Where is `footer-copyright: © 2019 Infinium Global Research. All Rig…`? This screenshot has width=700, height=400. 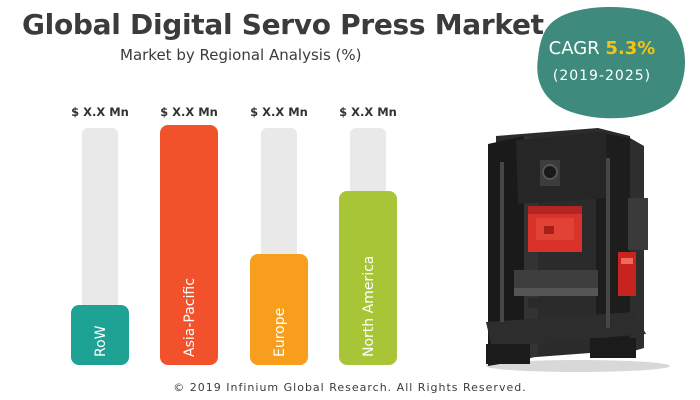 footer-copyright: © 2019 Infinium Global Research. All Rig… is located at coordinates (350, 387).